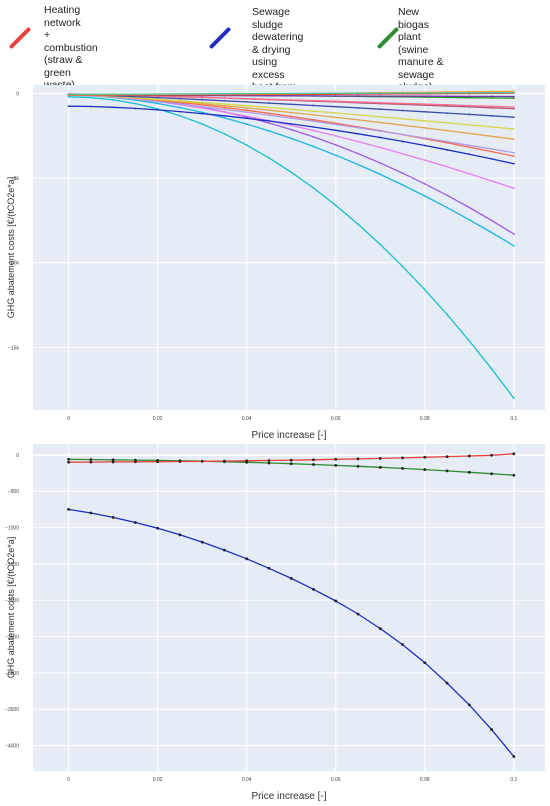  Describe the element at coordinates (247, 780) in the screenshot. I see `x-tick-label: 0.04` at that location.